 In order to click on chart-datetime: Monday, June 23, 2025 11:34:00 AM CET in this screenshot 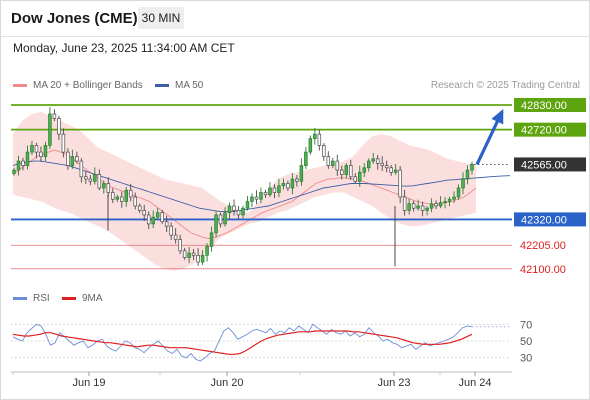, I will do `click(124, 48)`.